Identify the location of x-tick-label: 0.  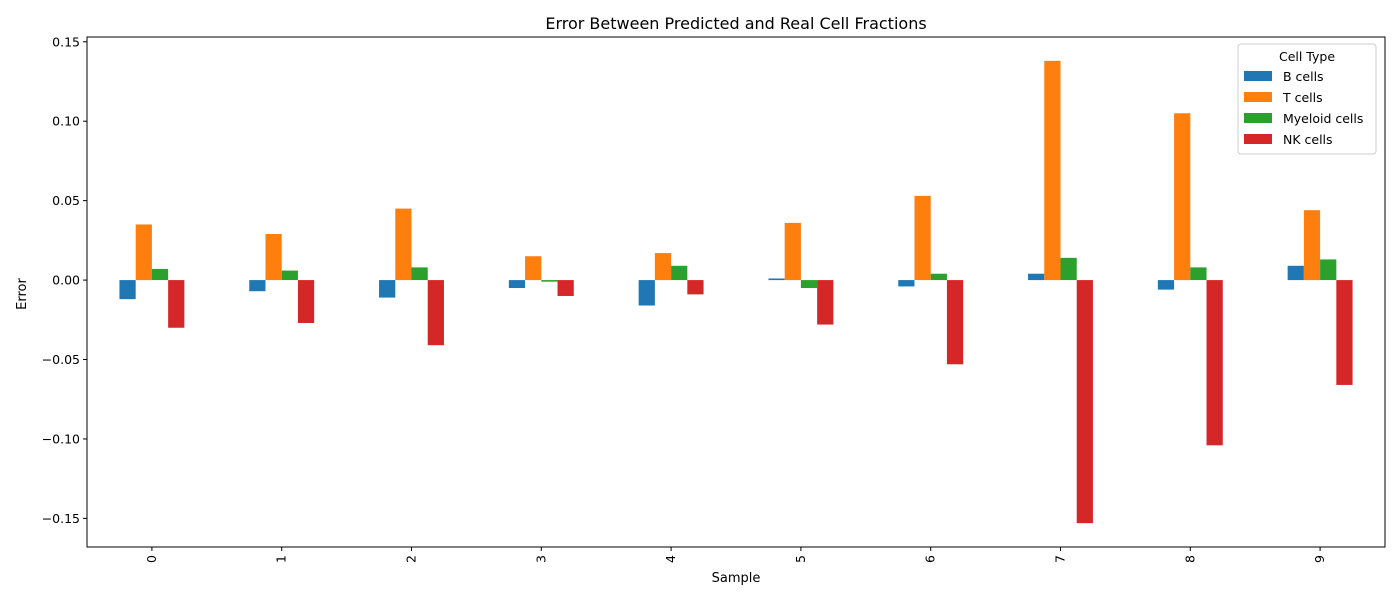
(151, 559).